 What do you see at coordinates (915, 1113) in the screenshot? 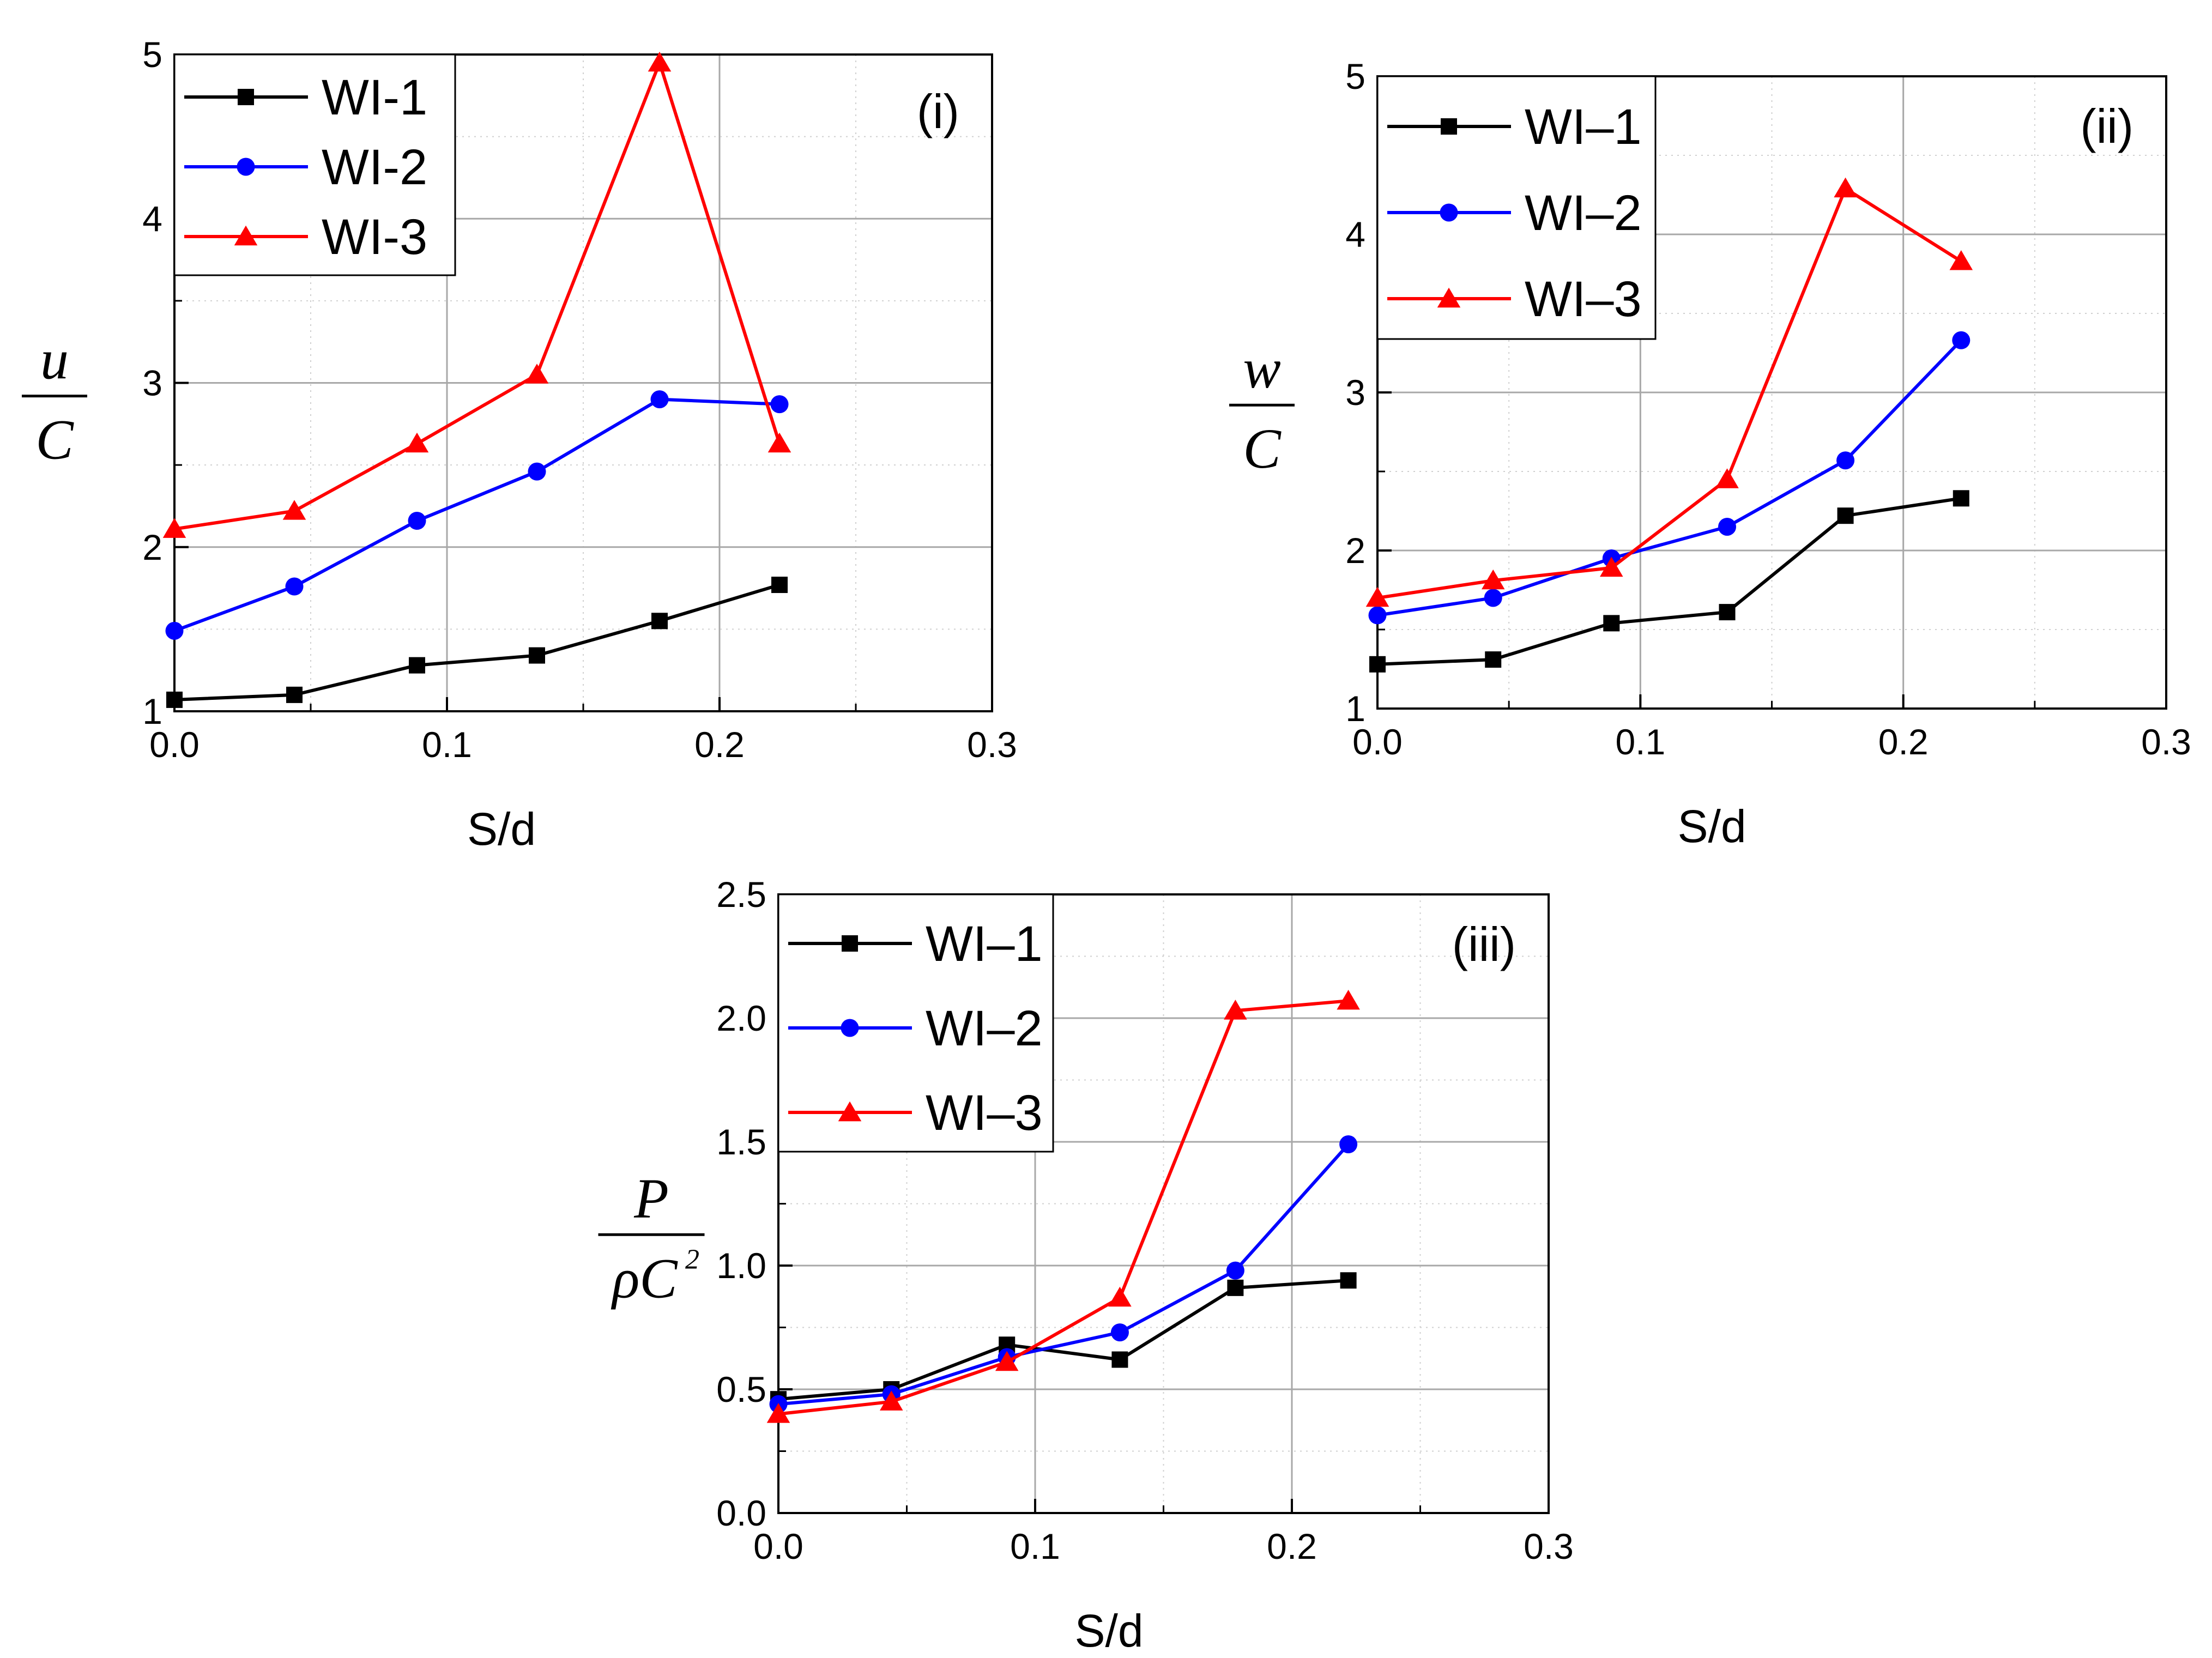
I see `legend-item: WI–3` at bounding box center [915, 1113].